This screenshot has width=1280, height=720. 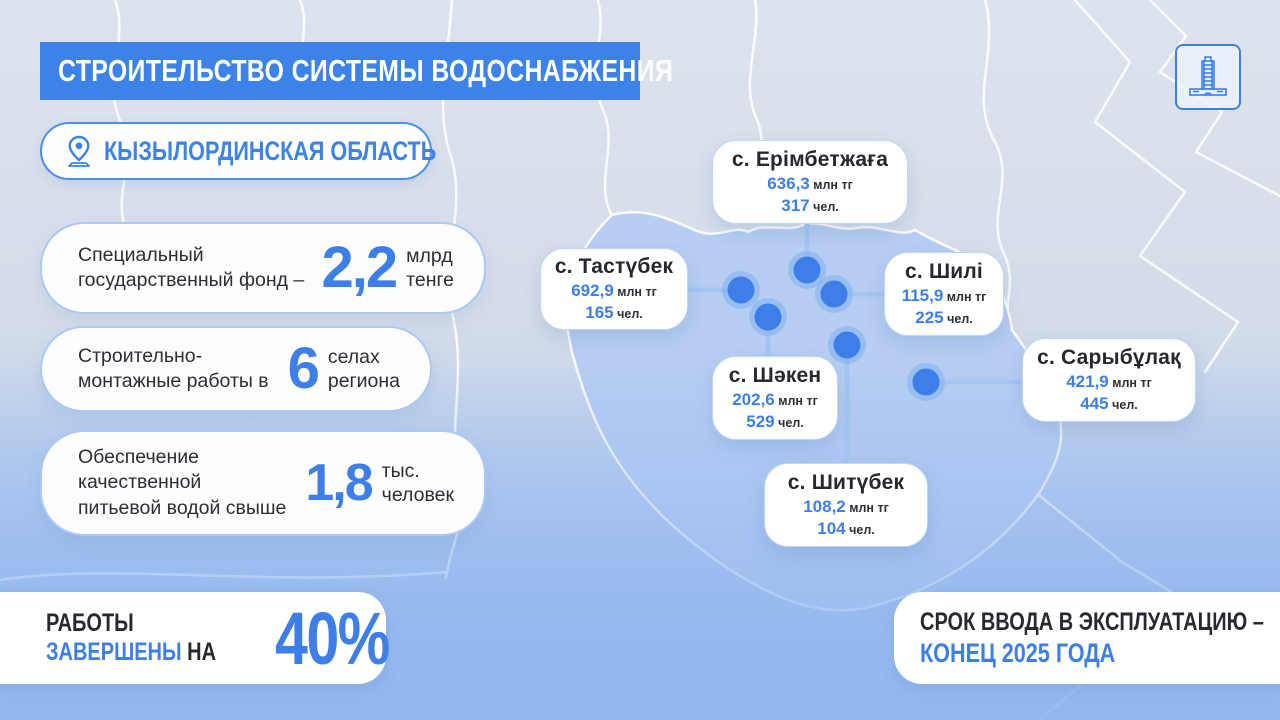 I want to click on village-cost: 108,2 млн тг, so click(x=846, y=506).